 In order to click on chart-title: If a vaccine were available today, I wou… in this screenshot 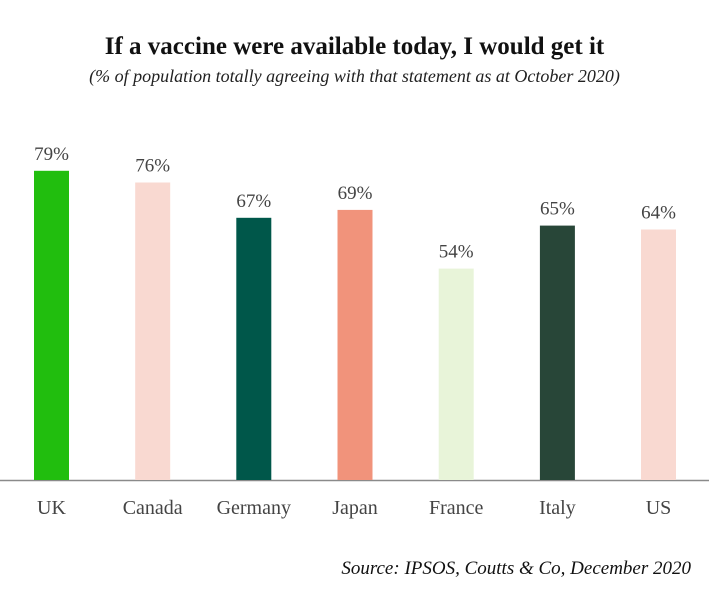, I will do `click(354, 46)`.